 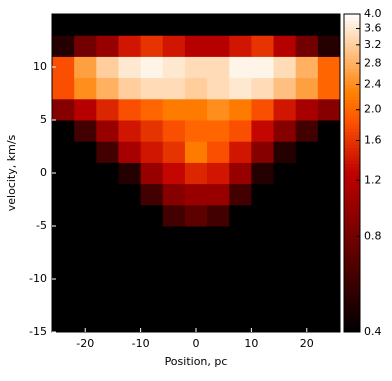 What do you see at coordinates (373, 331) in the screenshot?
I see `colorbar-tick-label: 0.4` at bounding box center [373, 331].